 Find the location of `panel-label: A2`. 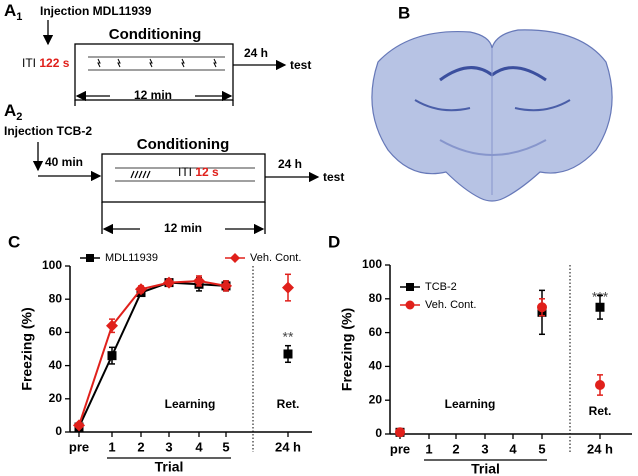

panel-label: A2 is located at coordinates (13, 111).